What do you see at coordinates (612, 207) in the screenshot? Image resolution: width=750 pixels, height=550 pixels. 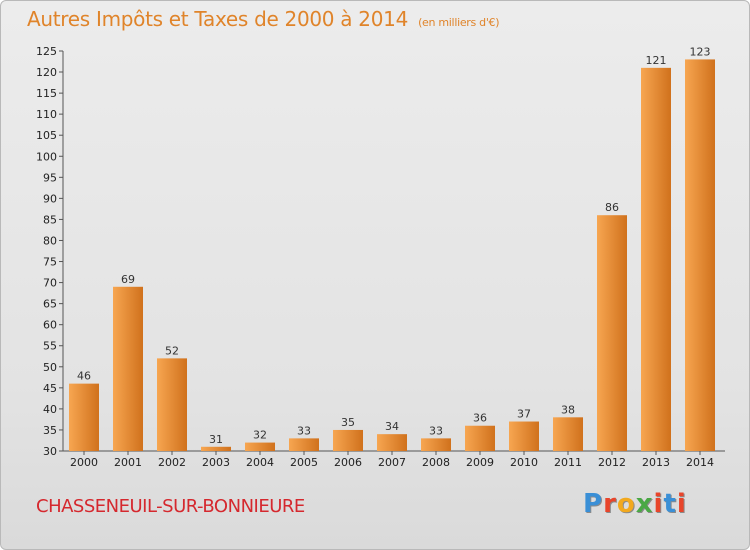 I see `bar-value-label: 86` at bounding box center [612, 207].